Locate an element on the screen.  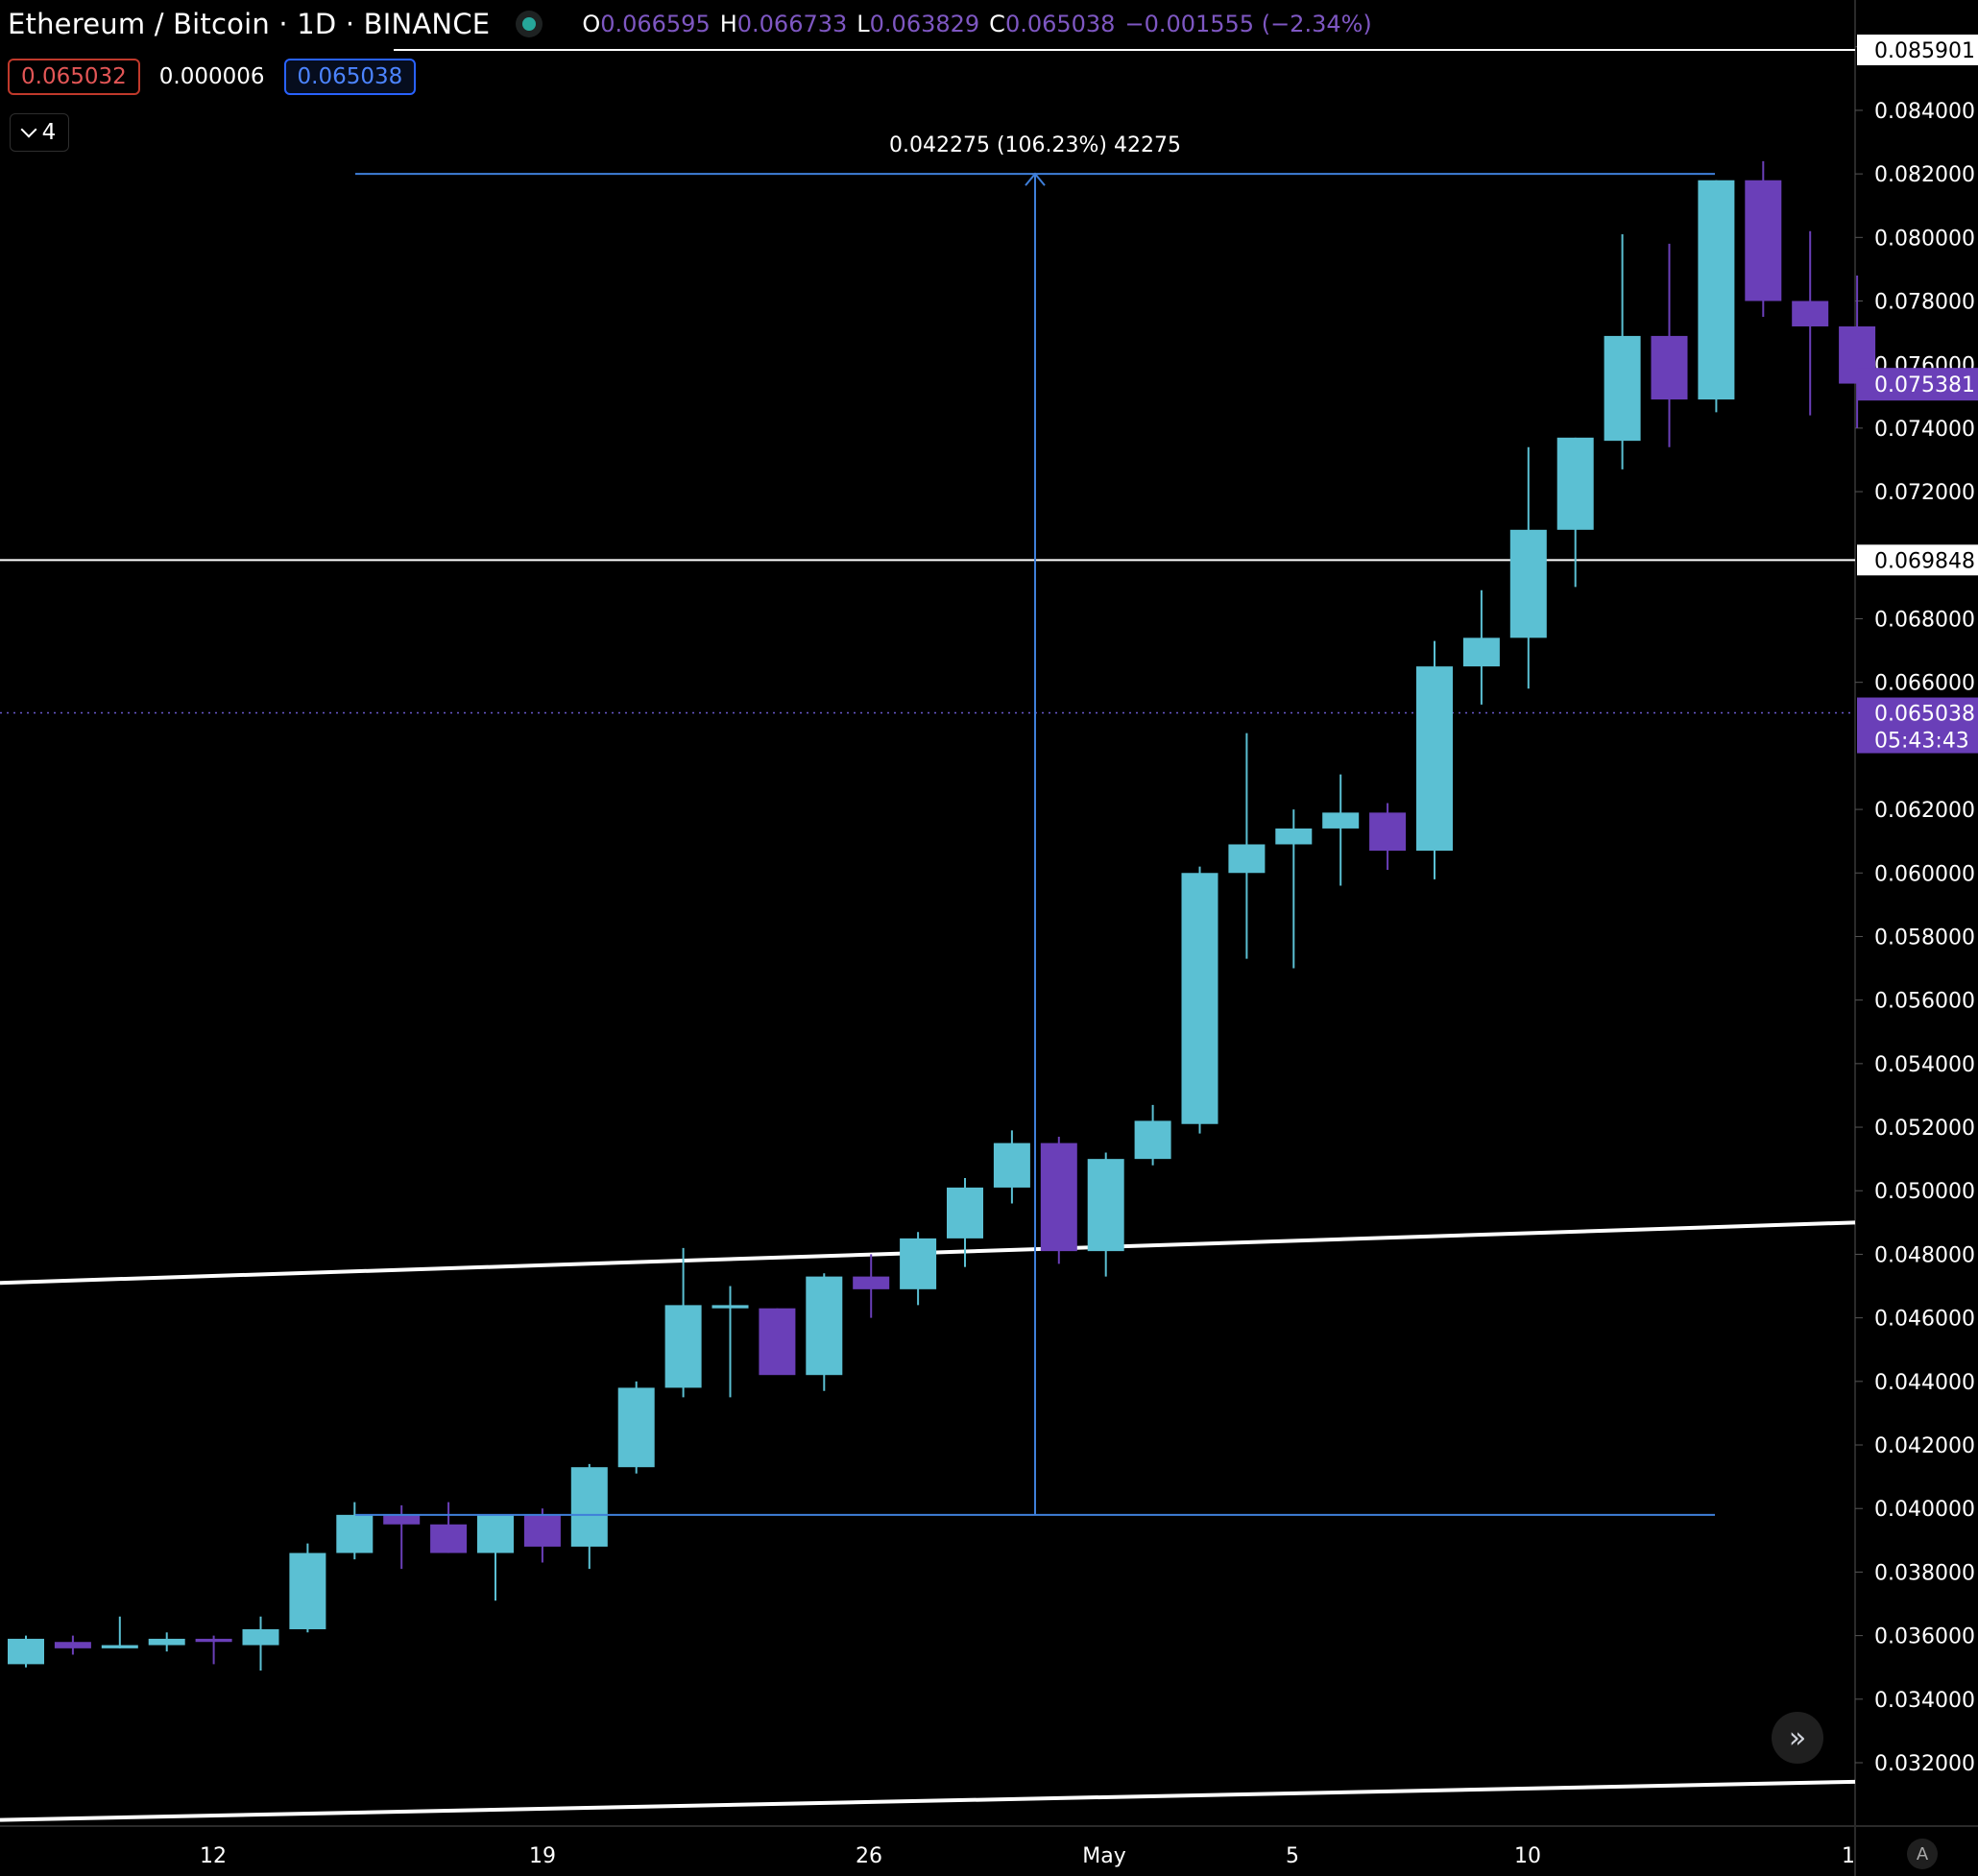
double-chevron-right-icon: » is located at coordinates (1797, 1738).